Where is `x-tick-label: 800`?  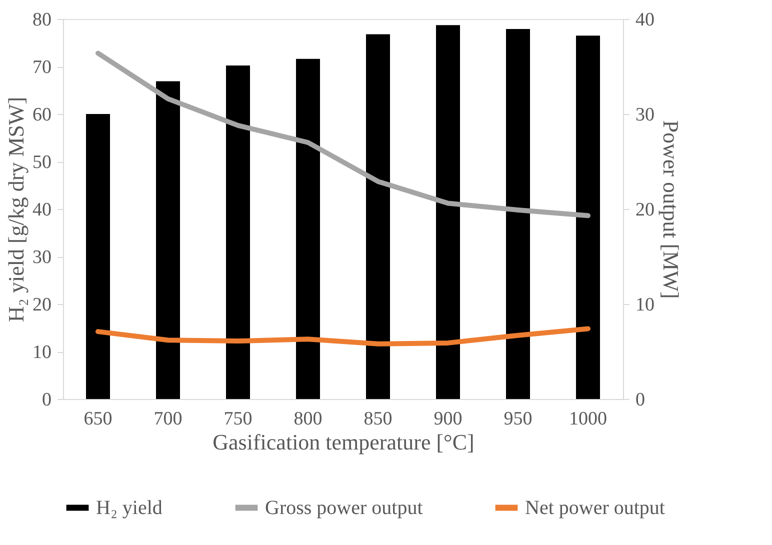 x-tick-label: 800 is located at coordinates (308, 419).